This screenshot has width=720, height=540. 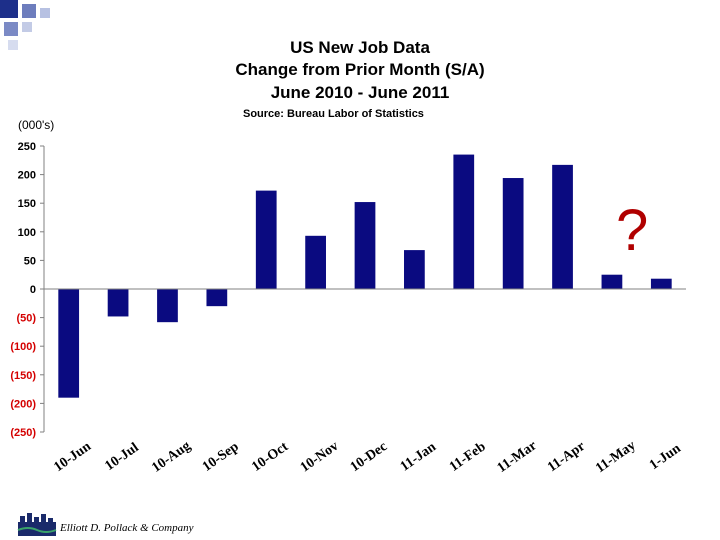 I want to click on chart-subtitle-1: Change from Prior Month (S/A), so click(x=360, y=69).